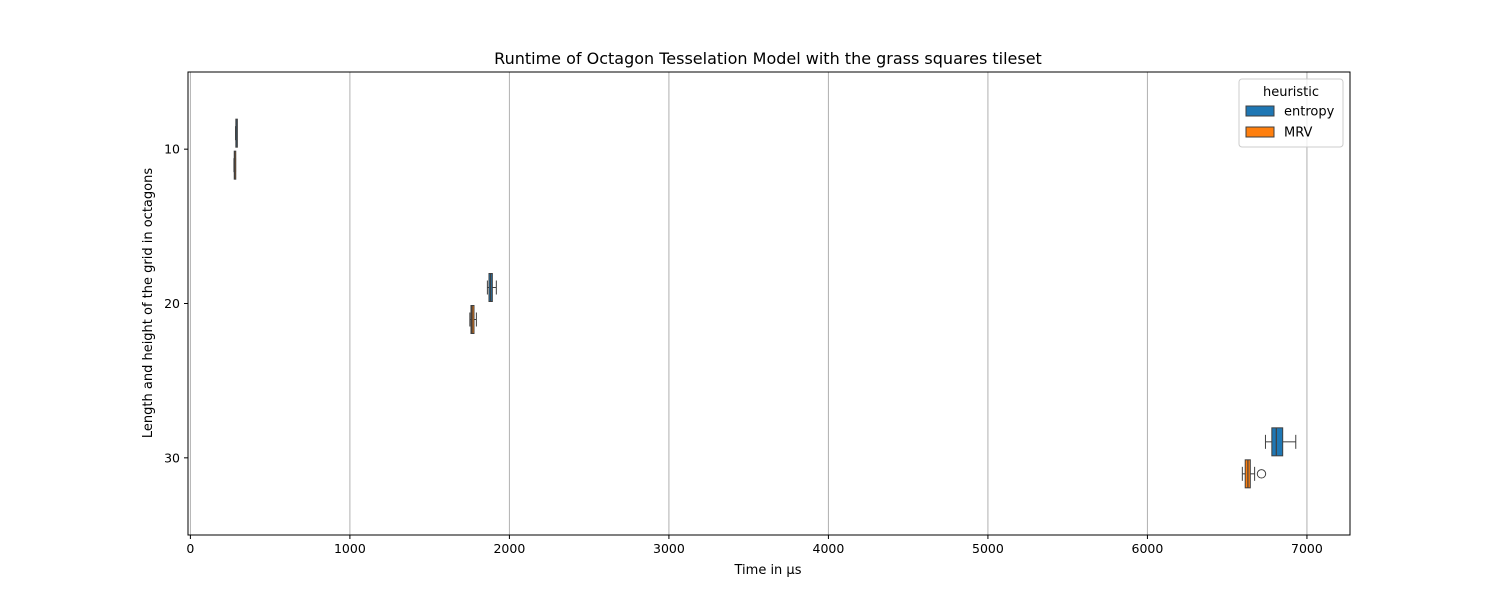 Image resolution: width=1500 pixels, height=600 pixels. I want to click on x-tick-label: 1000, so click(350, 548).